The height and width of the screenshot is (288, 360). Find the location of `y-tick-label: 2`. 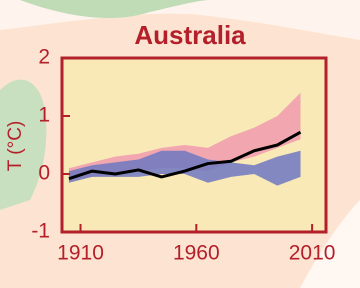

y-tick-label: 2 is located at coordinates (44, 57).